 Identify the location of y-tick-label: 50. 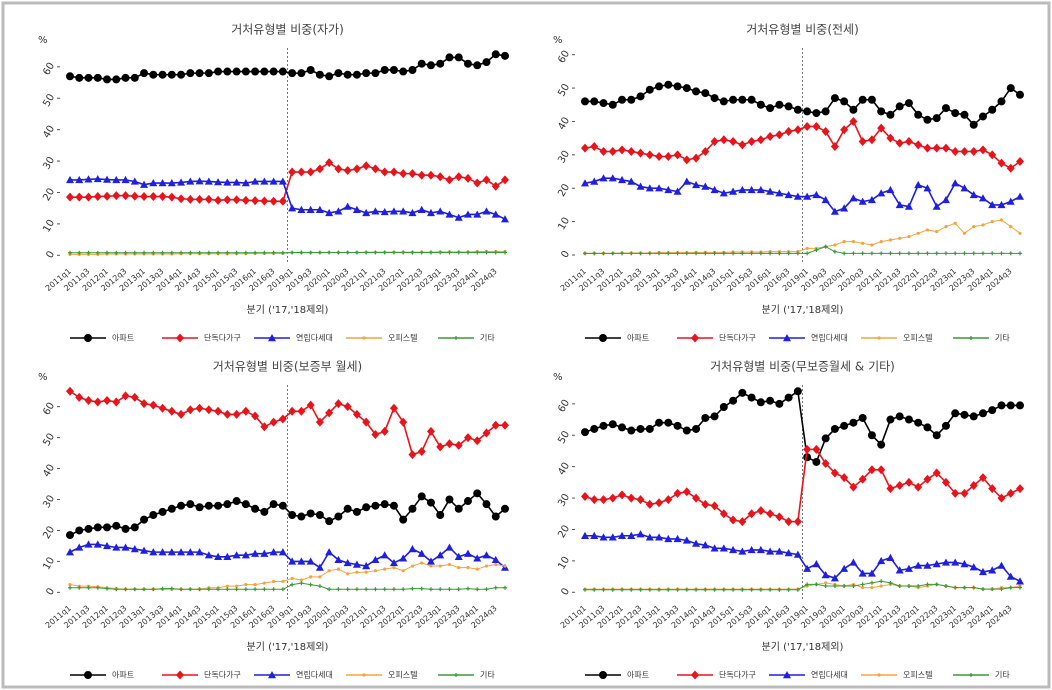
(49, 440).